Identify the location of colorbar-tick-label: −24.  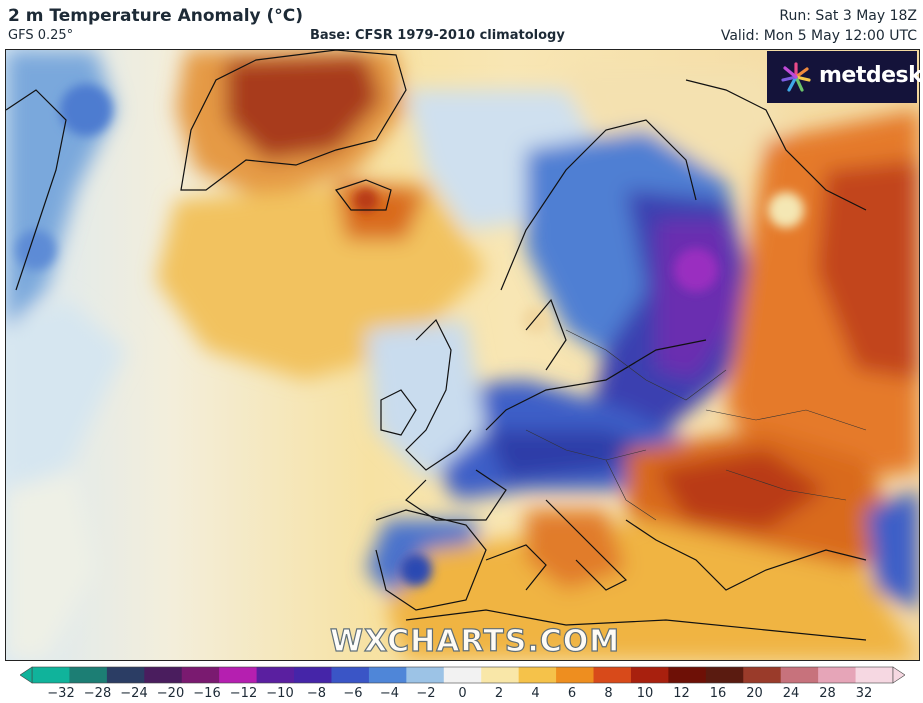
(134, 693).